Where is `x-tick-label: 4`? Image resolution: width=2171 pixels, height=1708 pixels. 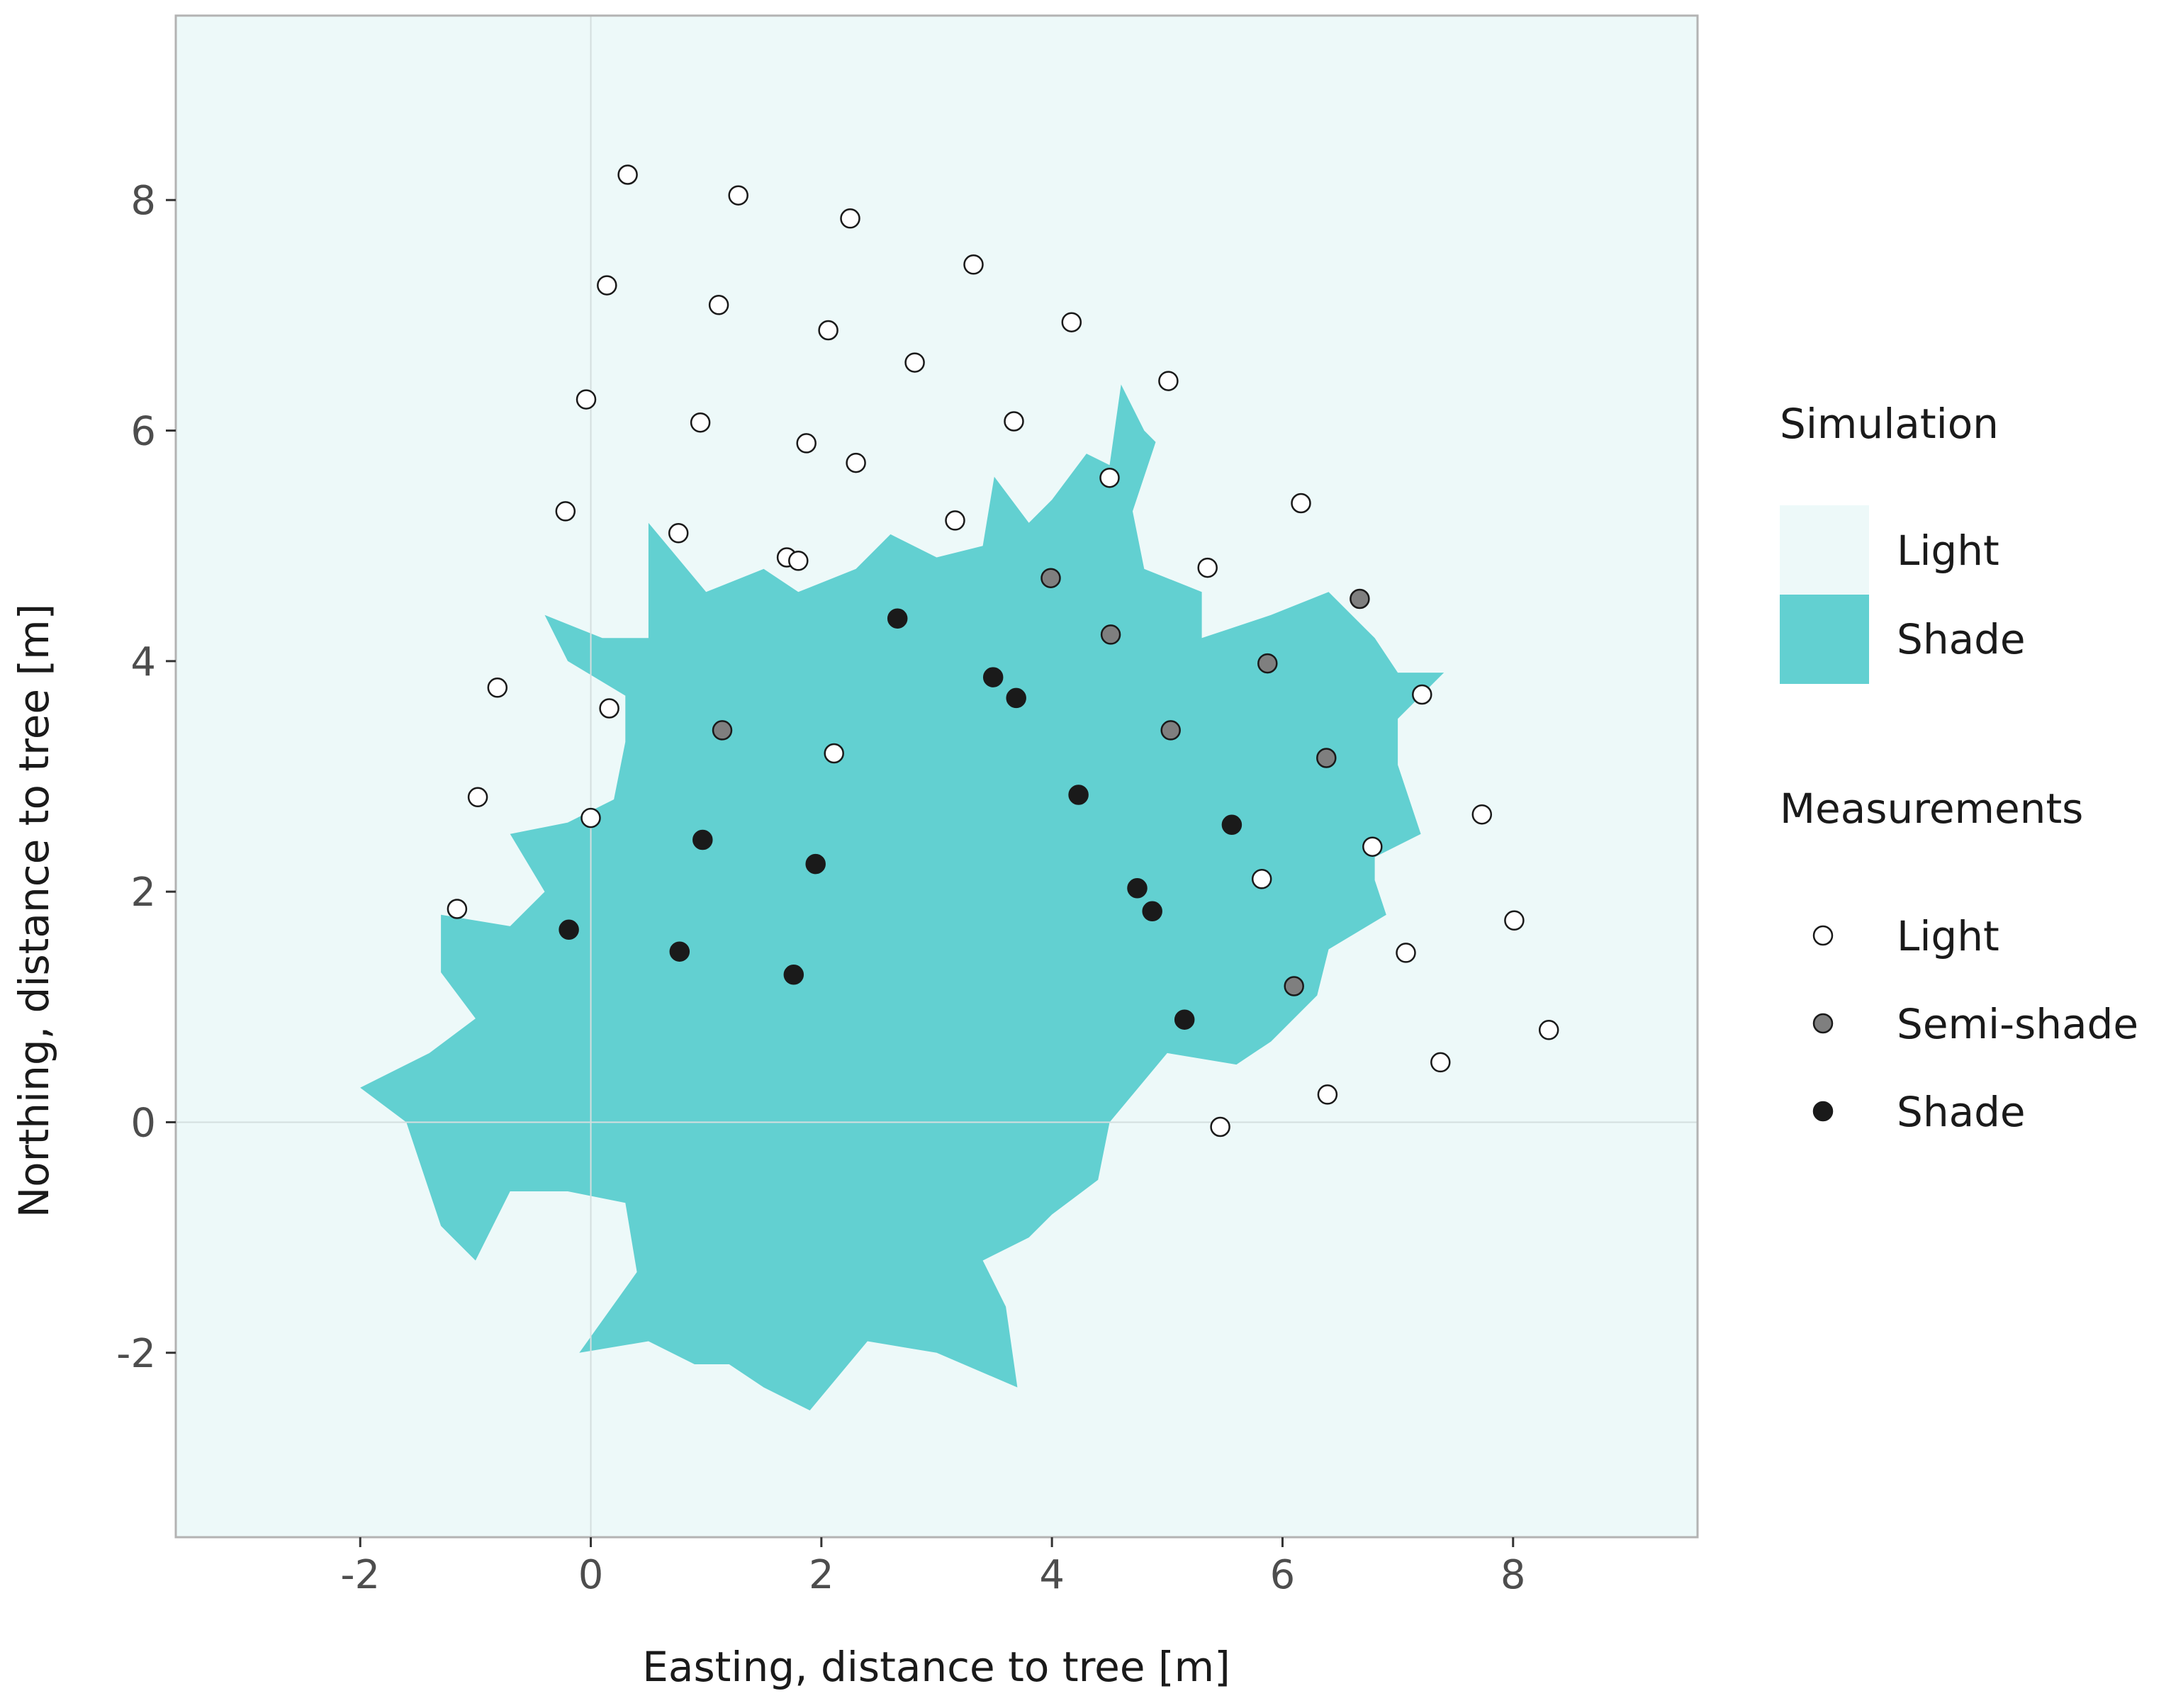
x-tick-label: 4 is located at coordinates (1052, 1575).